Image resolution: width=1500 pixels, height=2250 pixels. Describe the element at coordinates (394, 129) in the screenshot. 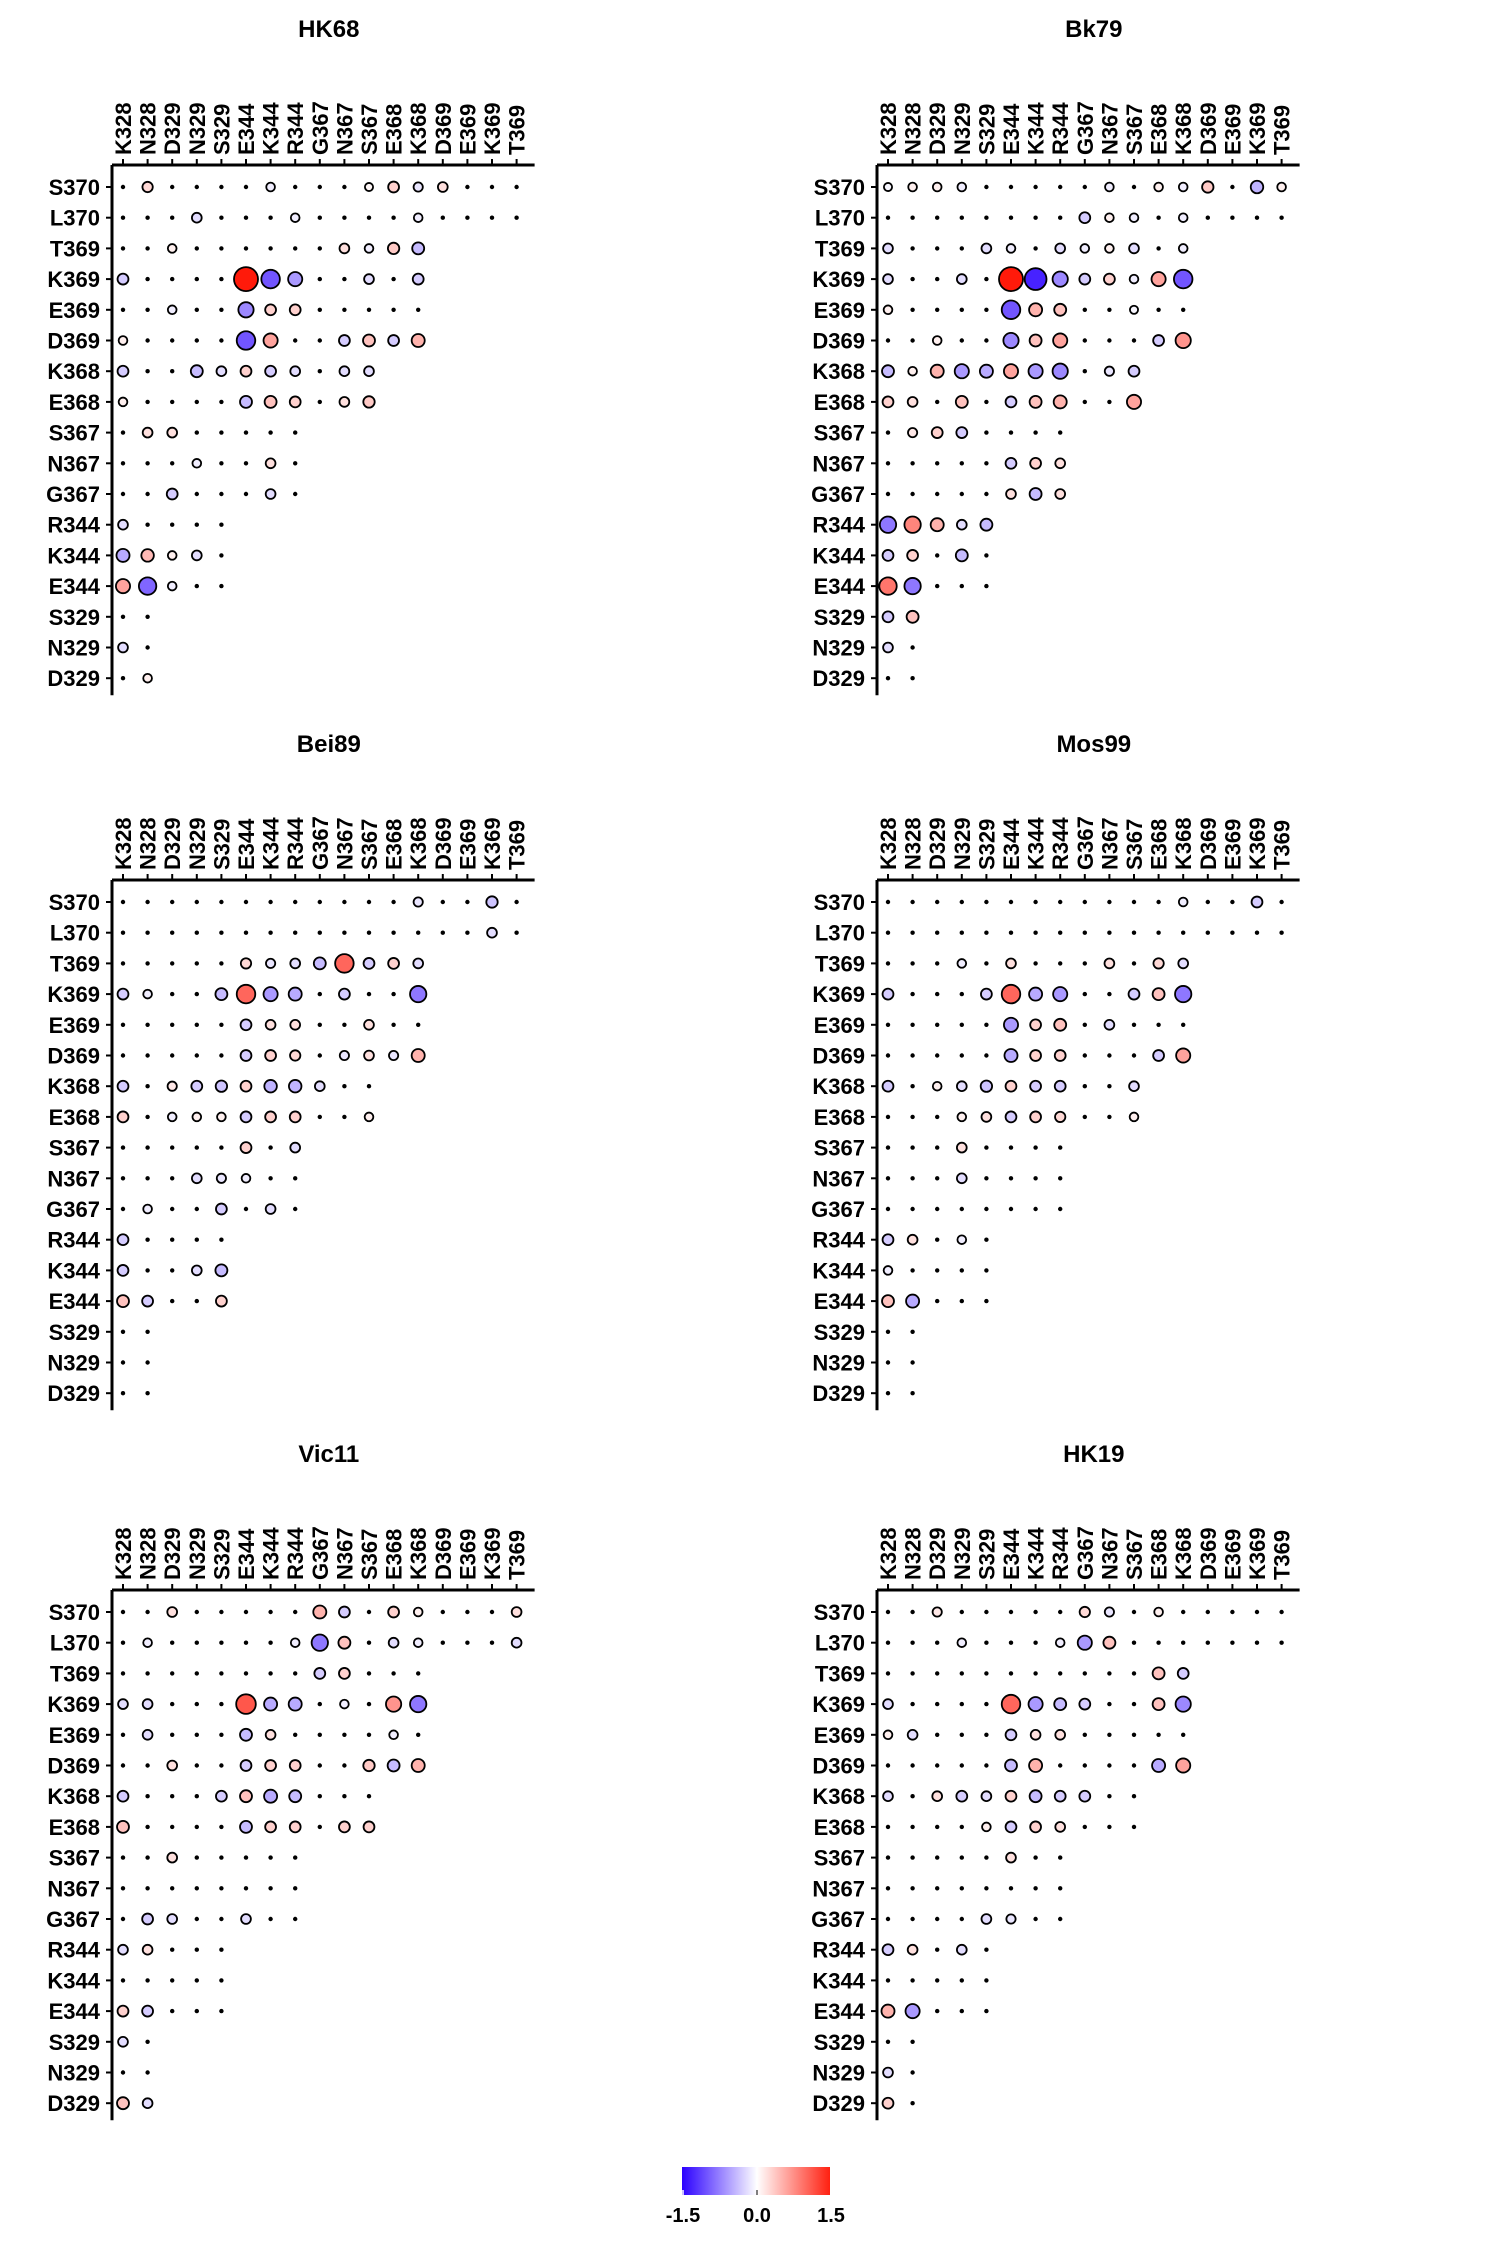

I see `x-tick-label: E368` at that location.